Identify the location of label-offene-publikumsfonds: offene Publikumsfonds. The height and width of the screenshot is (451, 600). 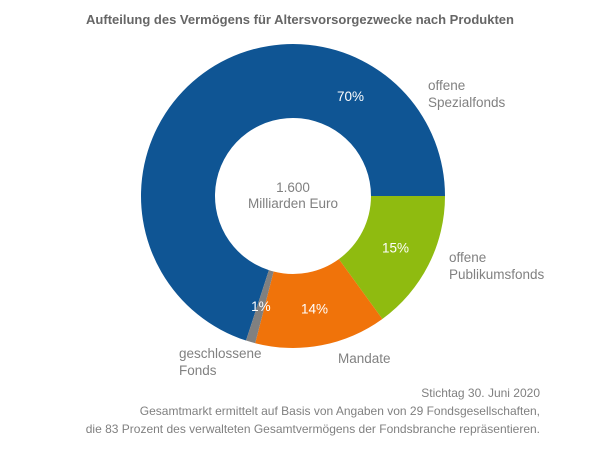
(496, 266).